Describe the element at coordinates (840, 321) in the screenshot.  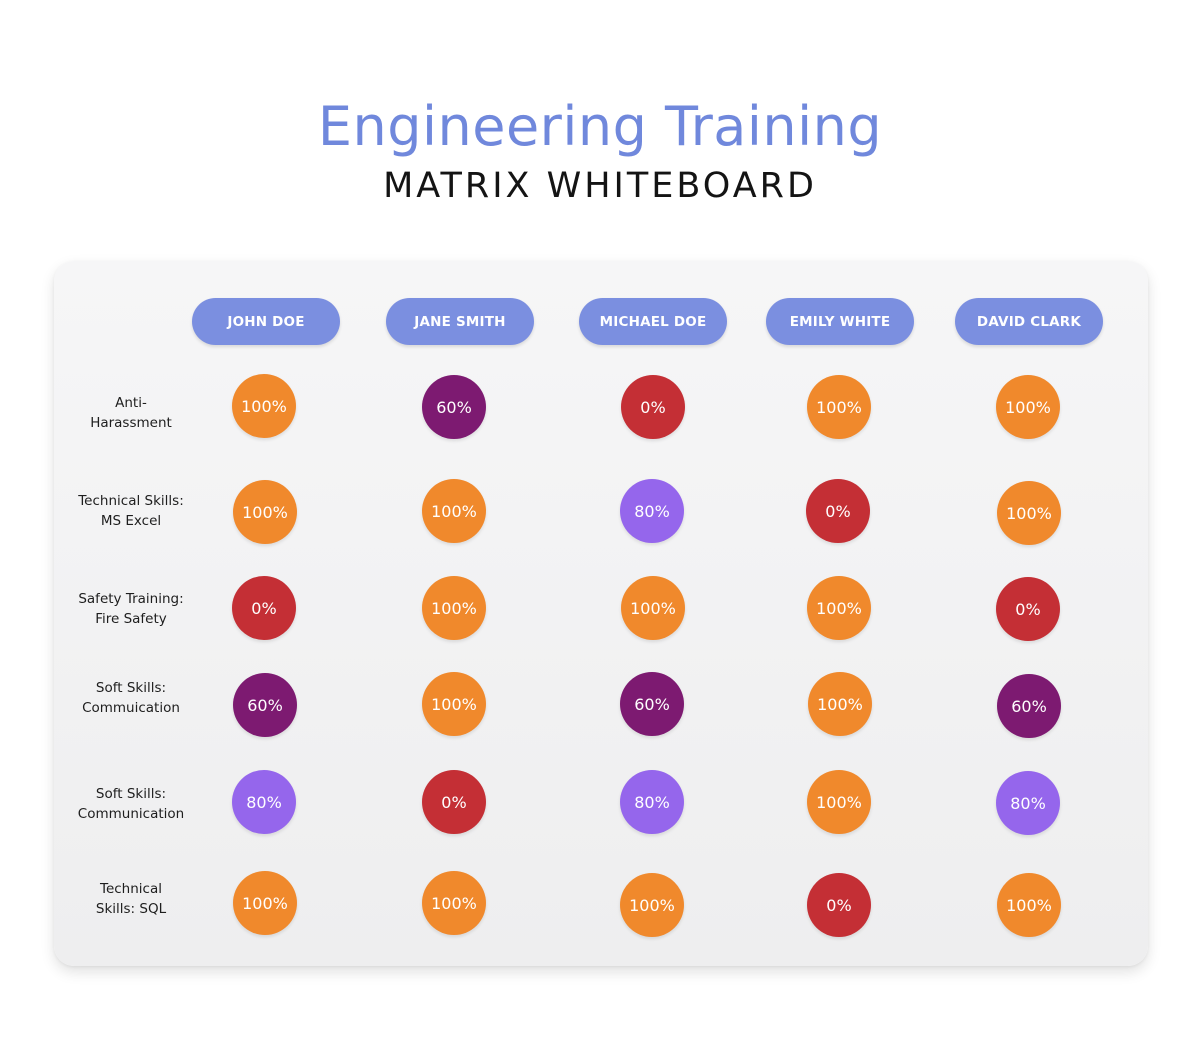
I see `column-header-emily-white: EMILY WHITE` at that location.